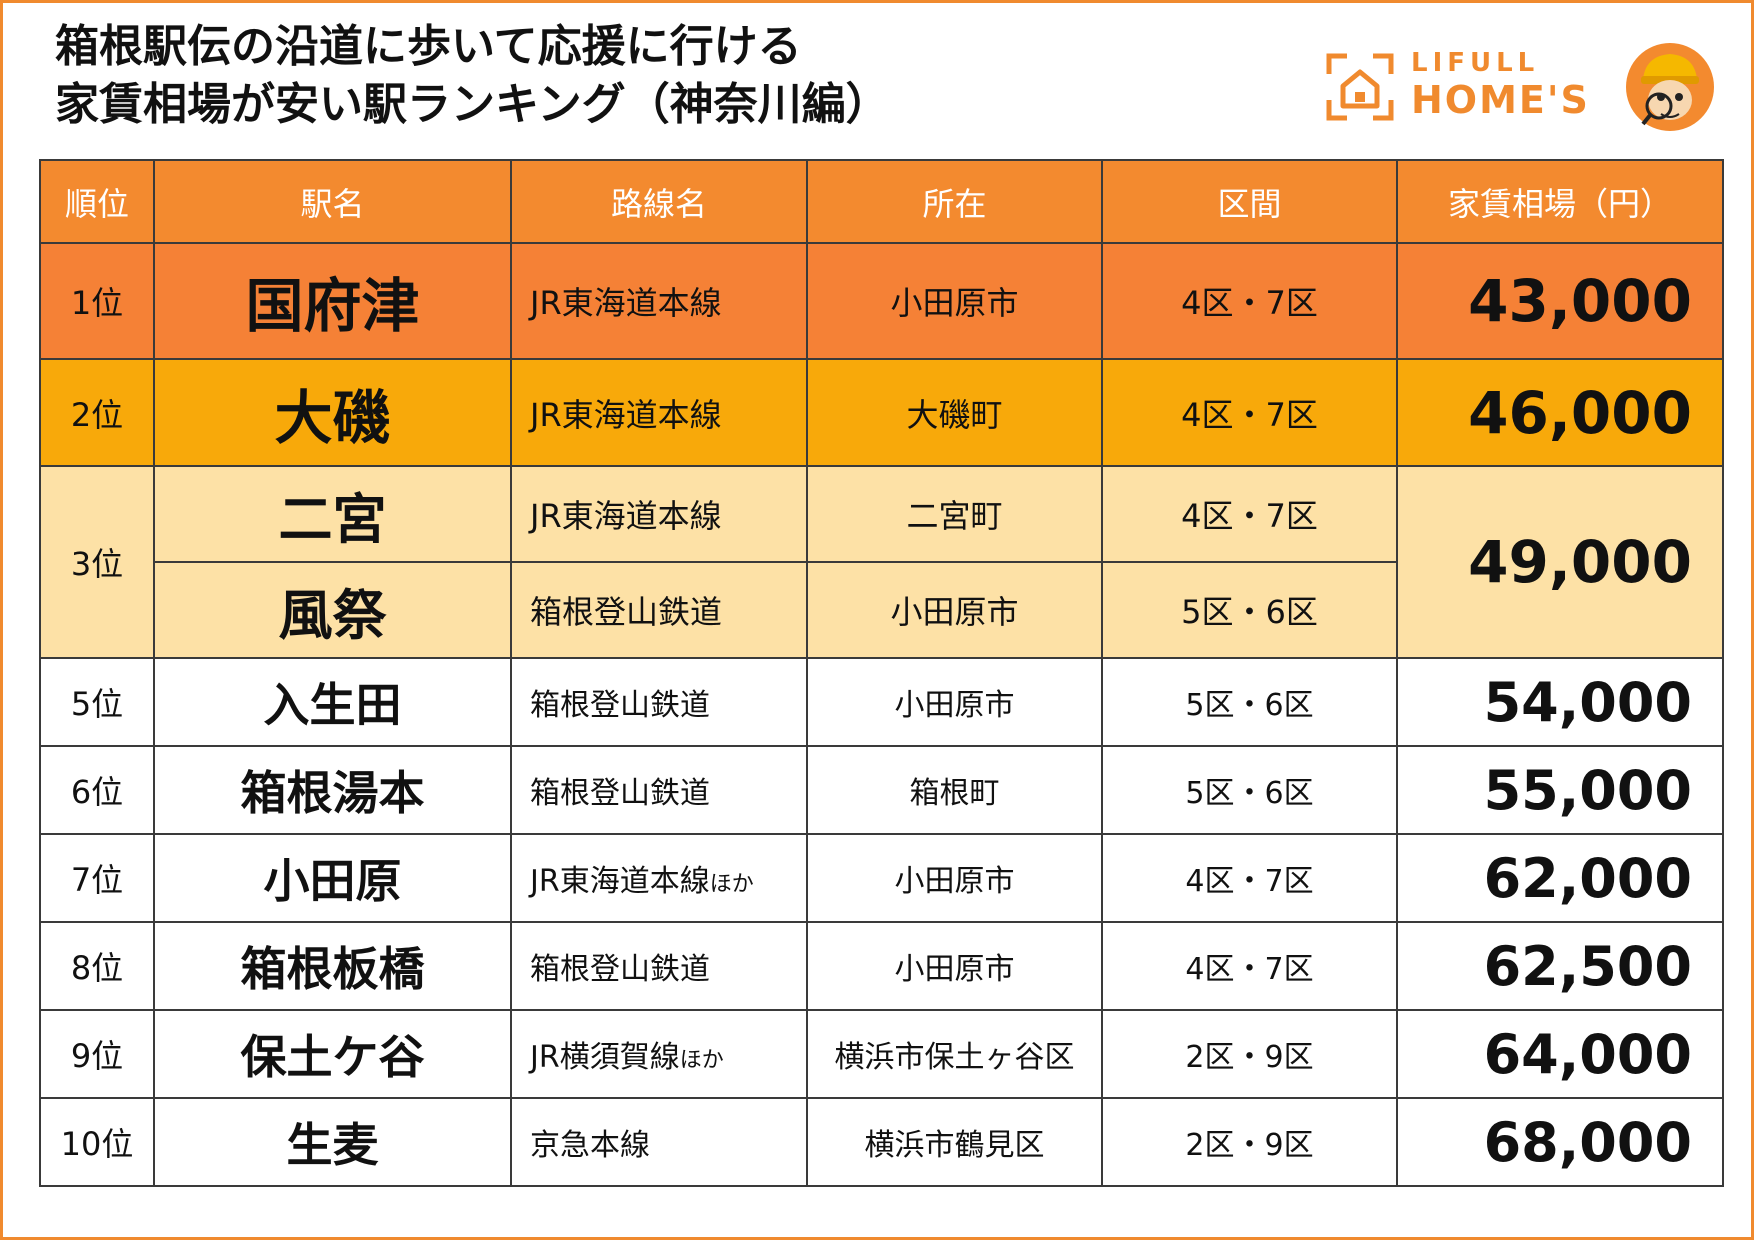  What do you see at coordinates (1560, 702) in the screenshot?
I see `rent-cell: 54,000` at bounding box center [1560, 702].